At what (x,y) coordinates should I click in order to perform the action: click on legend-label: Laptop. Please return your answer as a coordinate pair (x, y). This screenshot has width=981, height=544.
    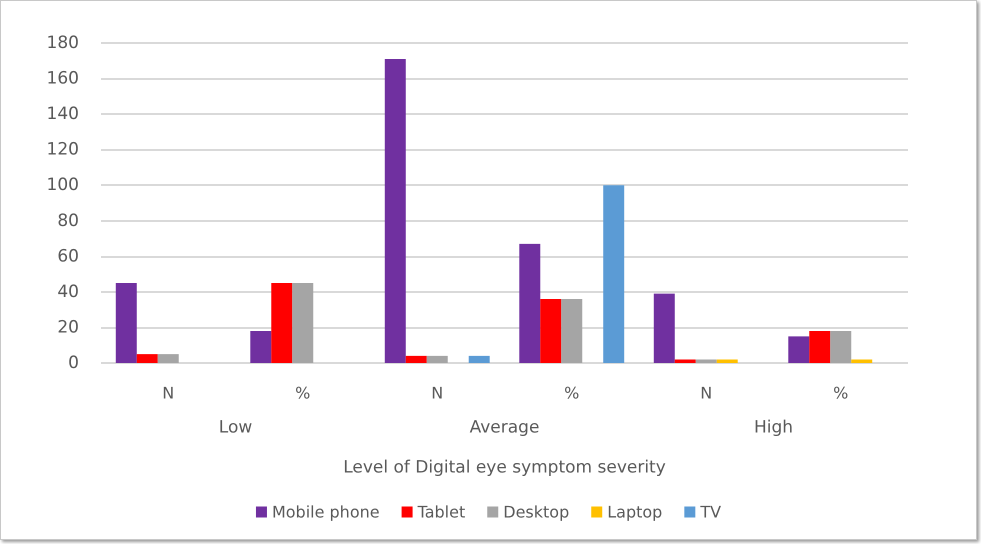
    Looking at the image, I should click on (634, 512).